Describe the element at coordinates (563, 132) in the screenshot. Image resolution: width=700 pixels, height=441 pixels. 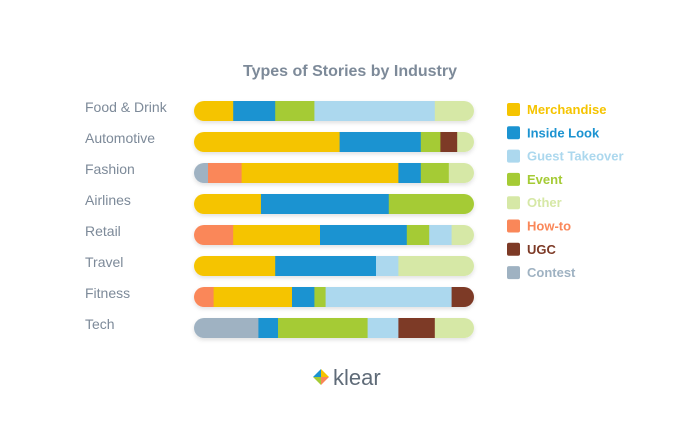
I see `legend-label: Inside Look` at that location.